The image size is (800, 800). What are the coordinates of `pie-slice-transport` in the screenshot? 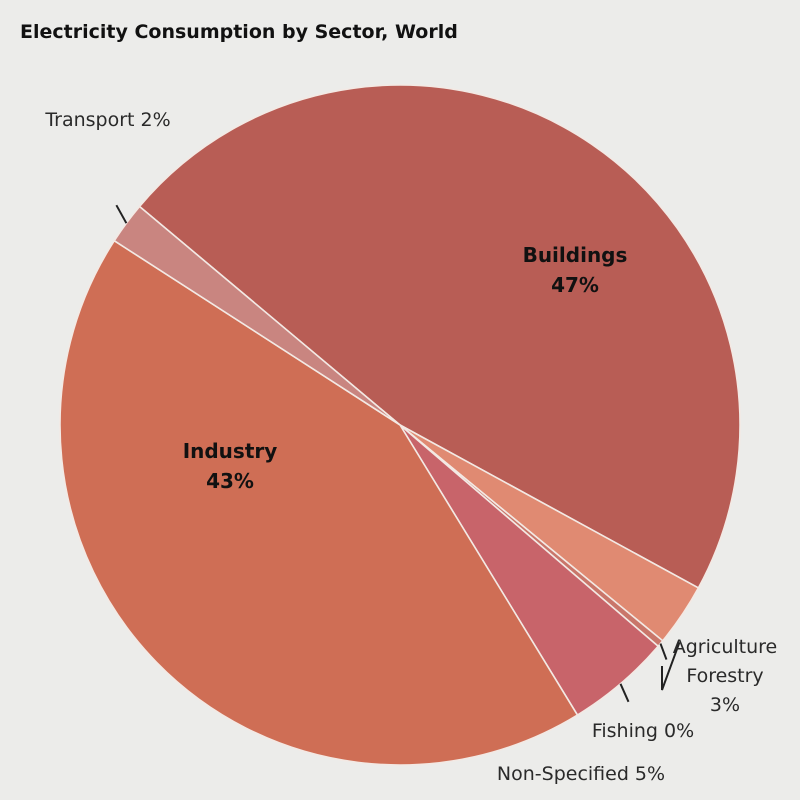 It's located at (257, 315).